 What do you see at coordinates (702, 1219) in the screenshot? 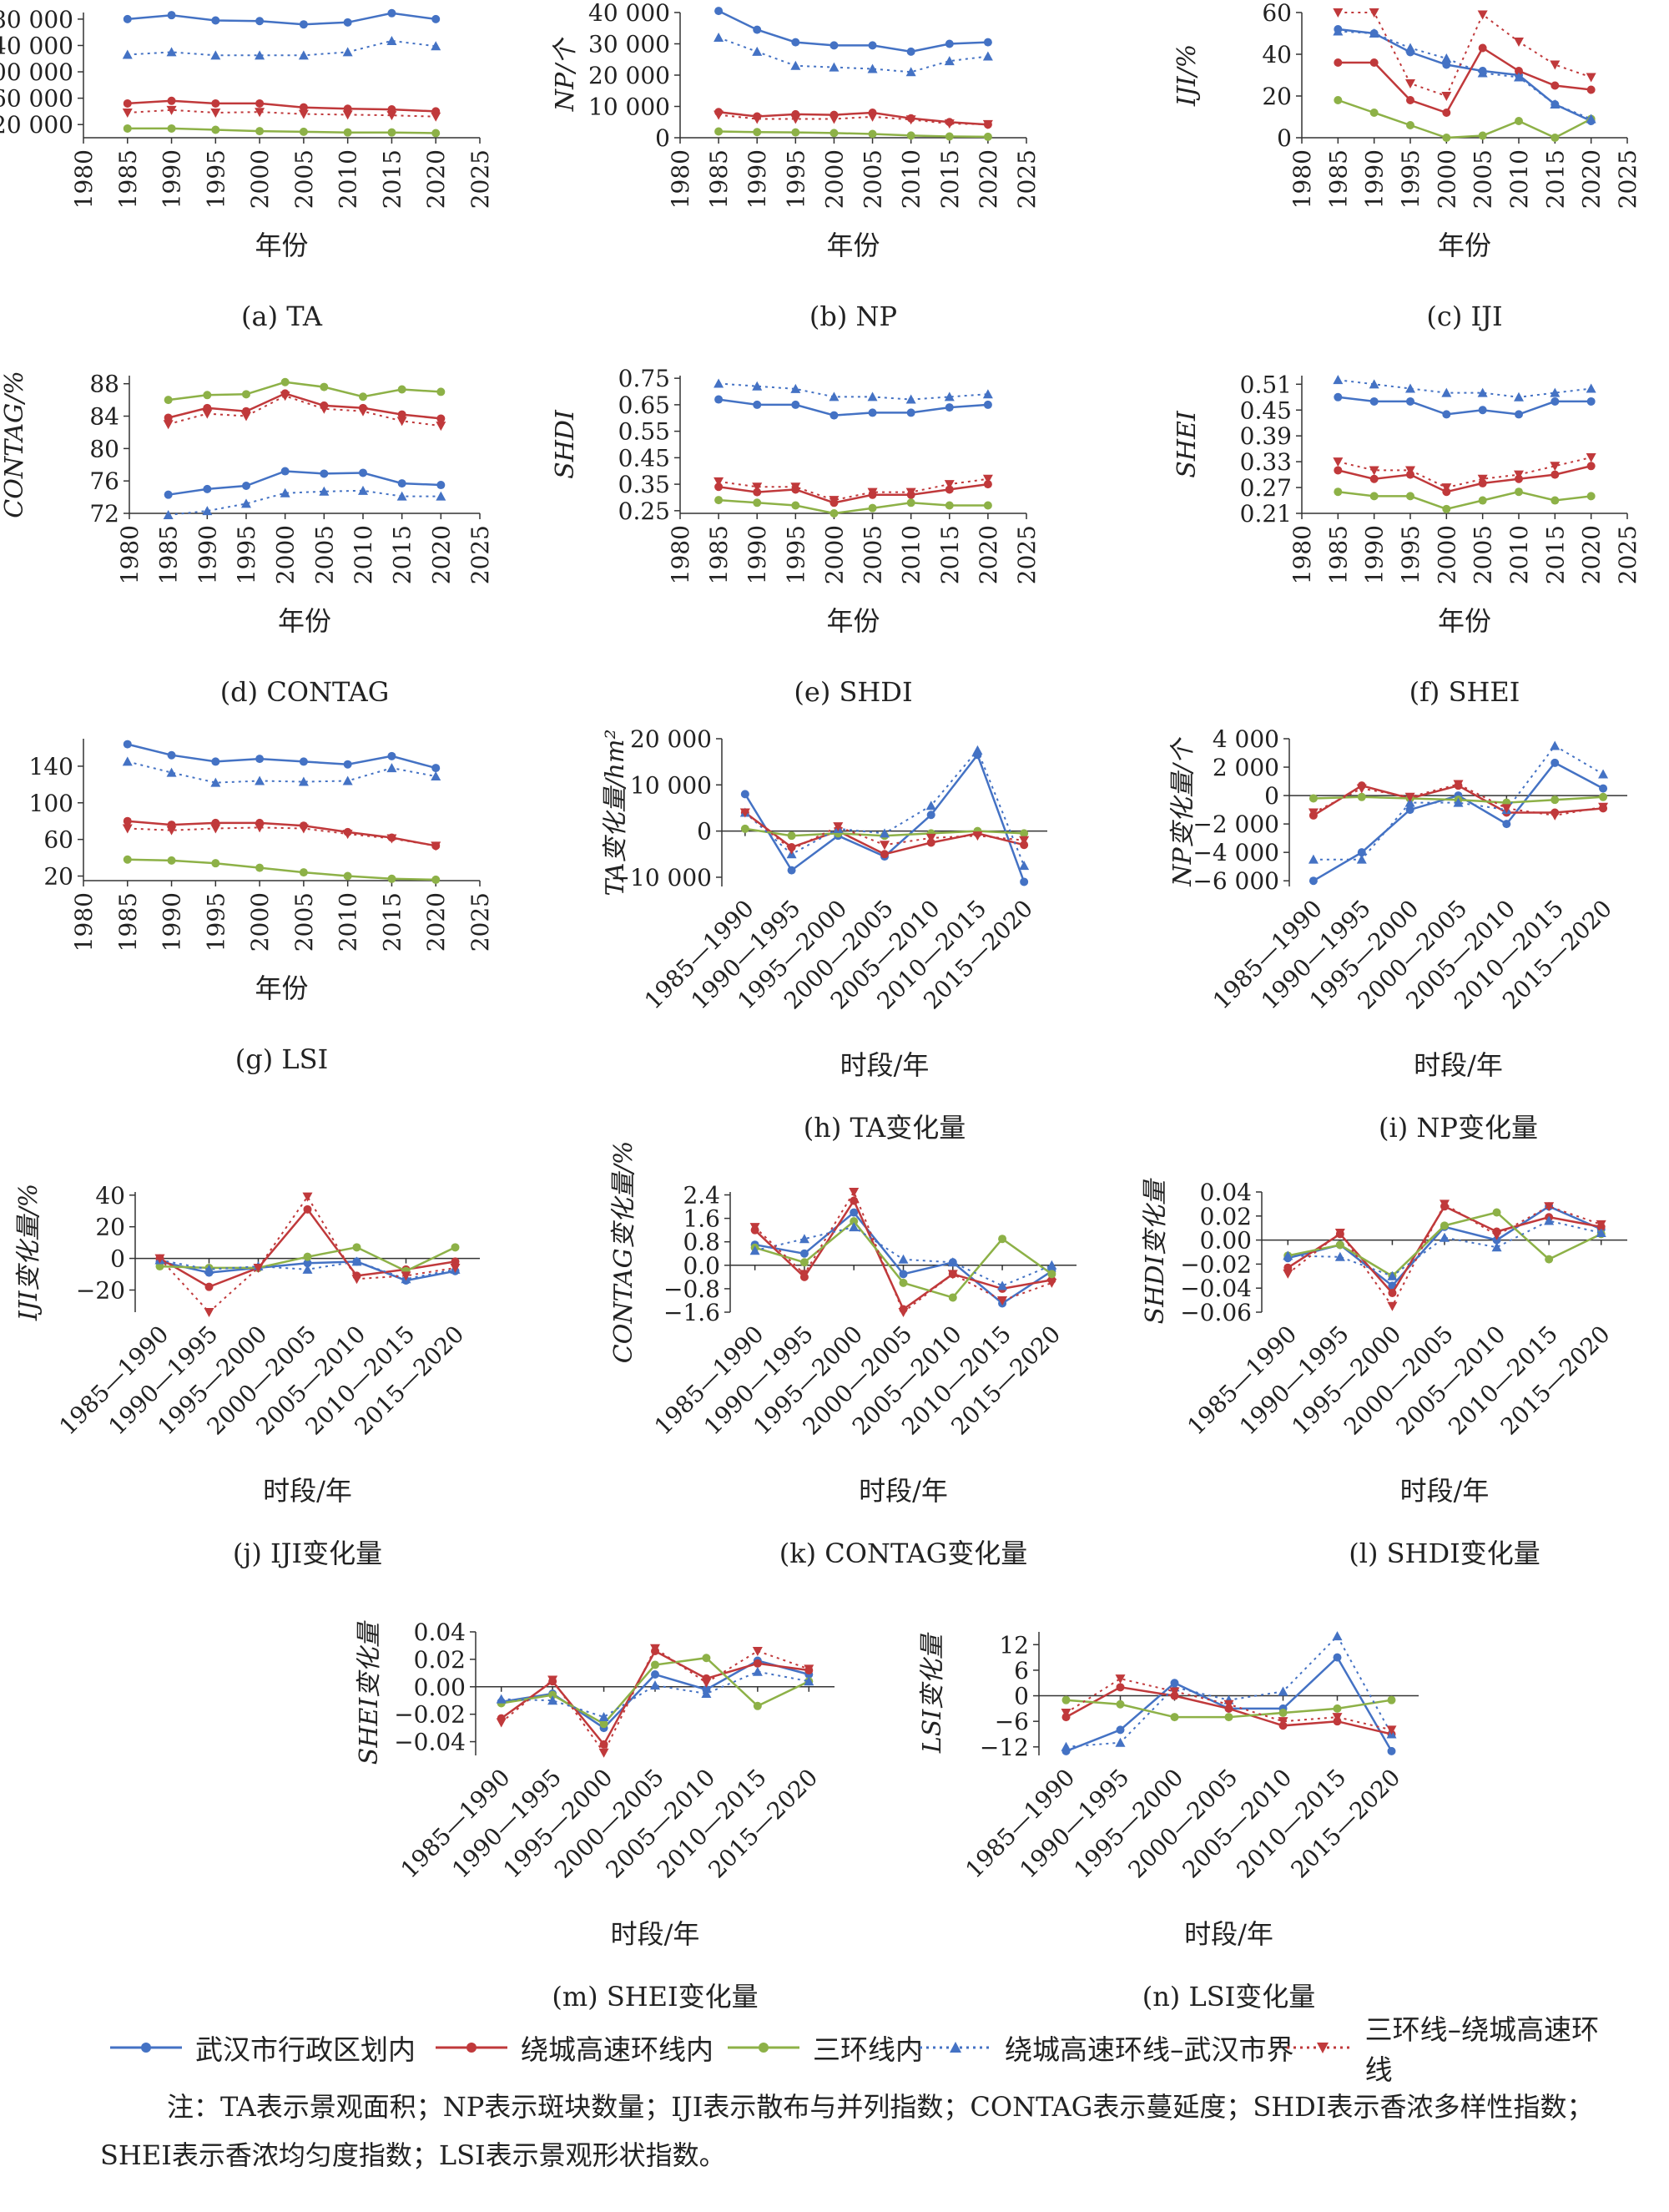
I see `y-tick-label: 1.6` at bounding box center [702, 1219].